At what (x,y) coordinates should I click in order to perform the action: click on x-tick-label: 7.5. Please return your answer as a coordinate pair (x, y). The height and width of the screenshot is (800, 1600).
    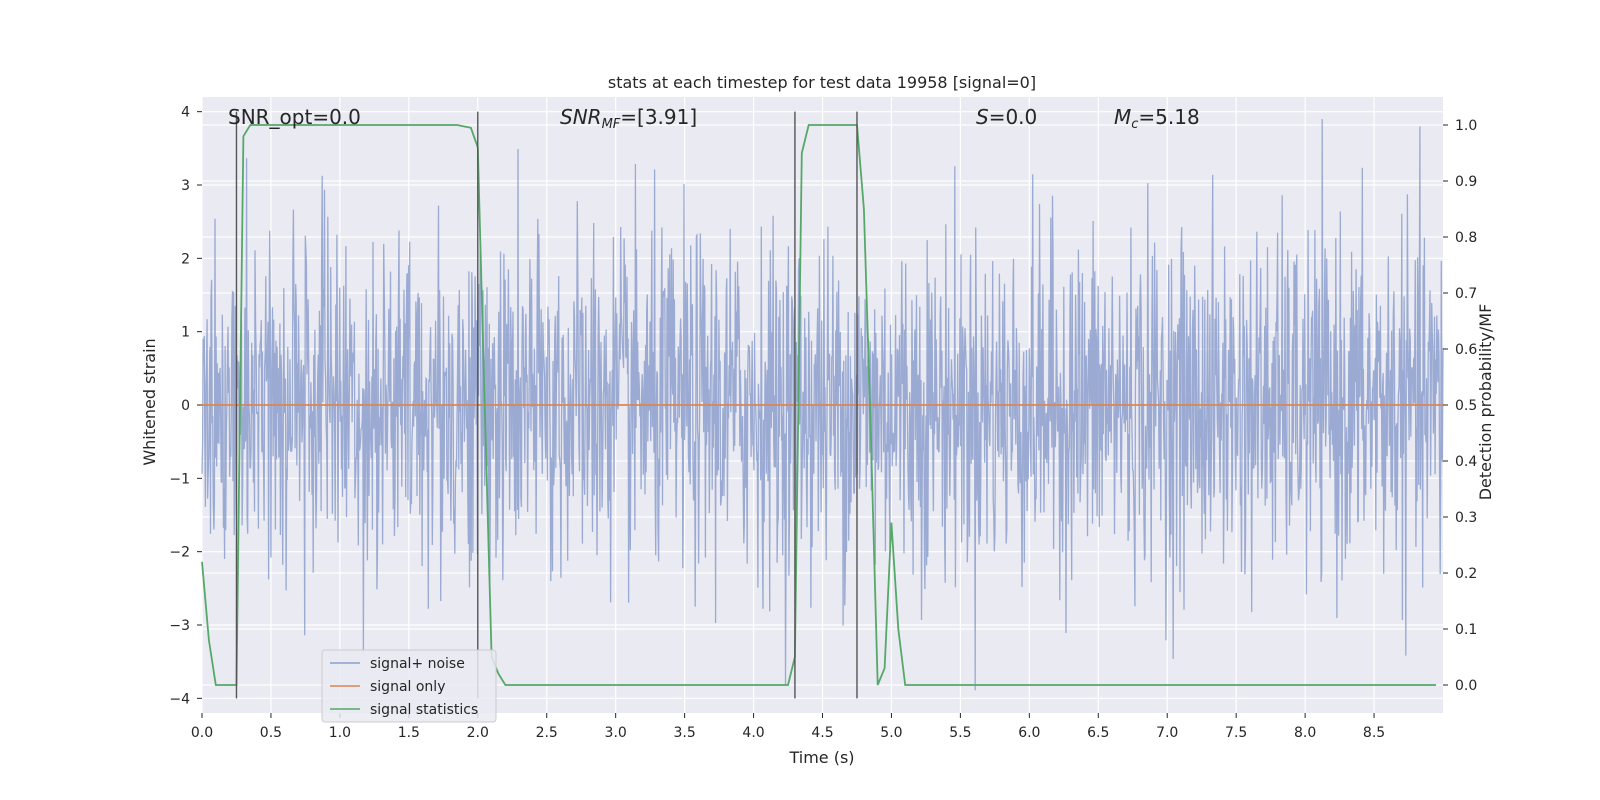
    Looking at the image, I should click on (1236, 733).